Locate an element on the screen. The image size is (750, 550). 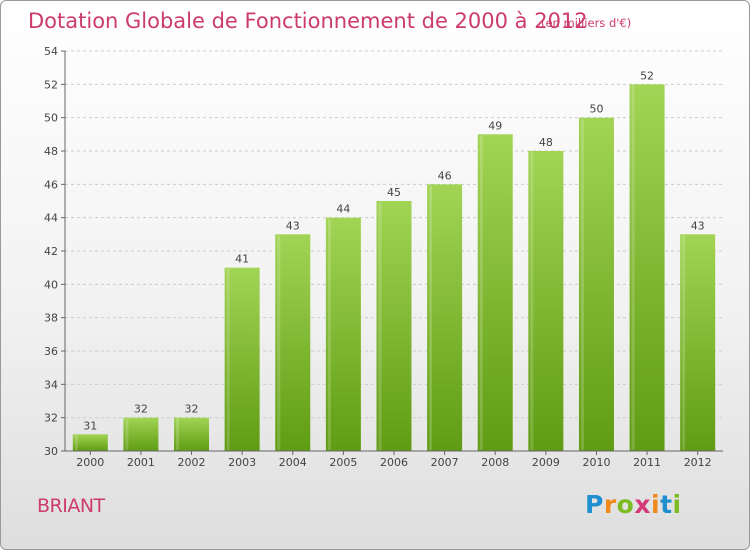
y-tick-label: 36 is located at coordinates (51, 351).